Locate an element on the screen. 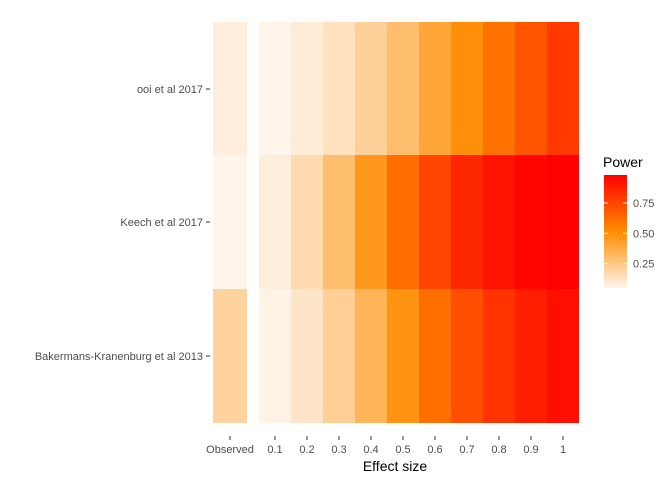  legend: Power 0.25 0.50 0.75 is located at coordinates (628, 221).